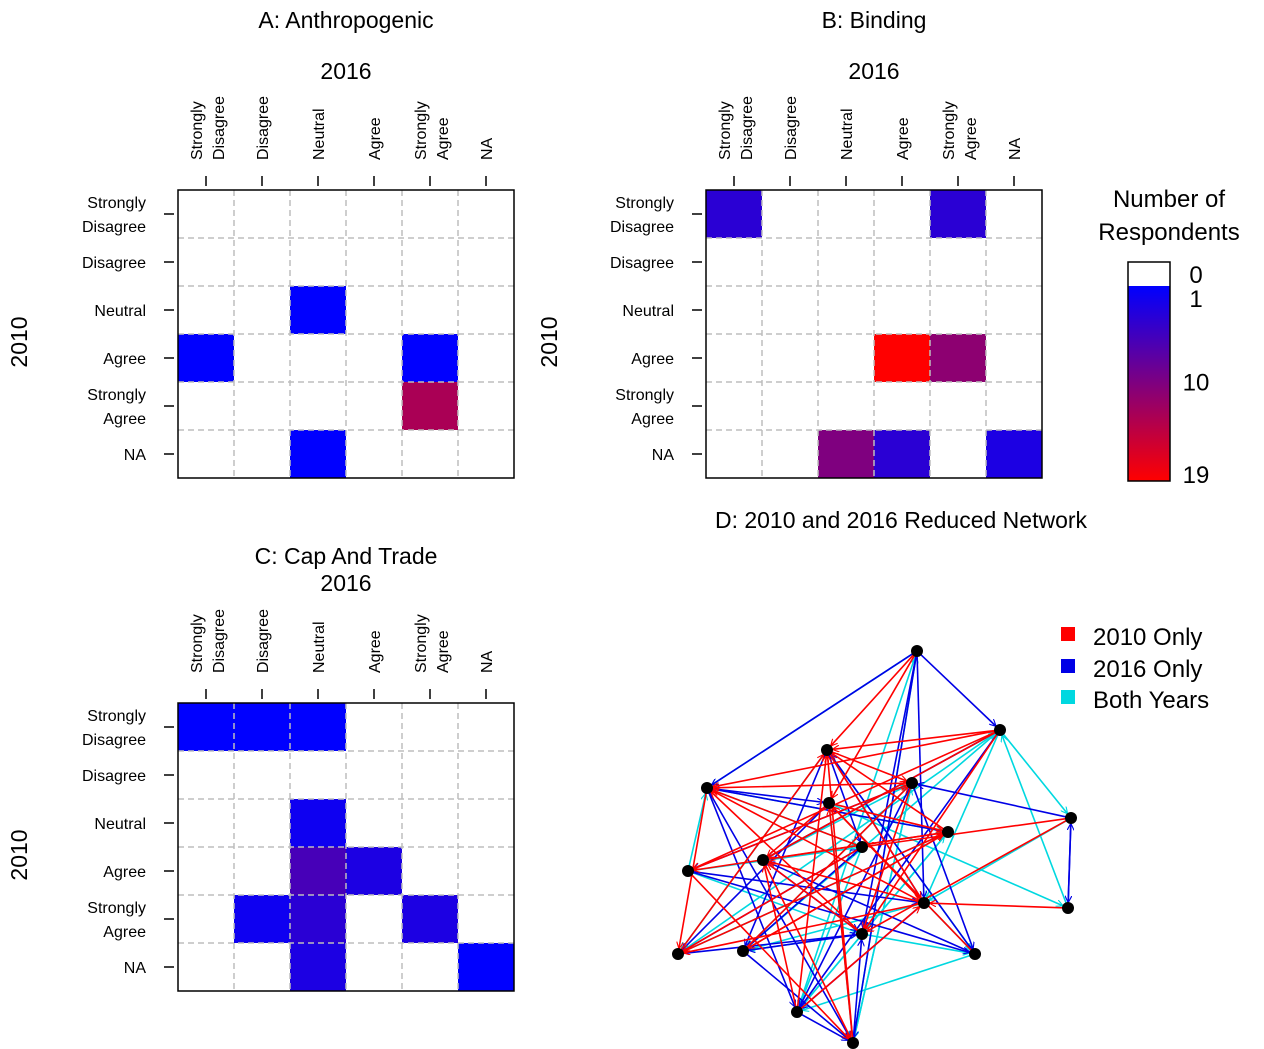 Image resolution: width=1264 pixels, height=1049 pixels. Describe the element at coordinates (1147, 669) in the screenshot. I see `legend-label: 2016 Only` at that location.